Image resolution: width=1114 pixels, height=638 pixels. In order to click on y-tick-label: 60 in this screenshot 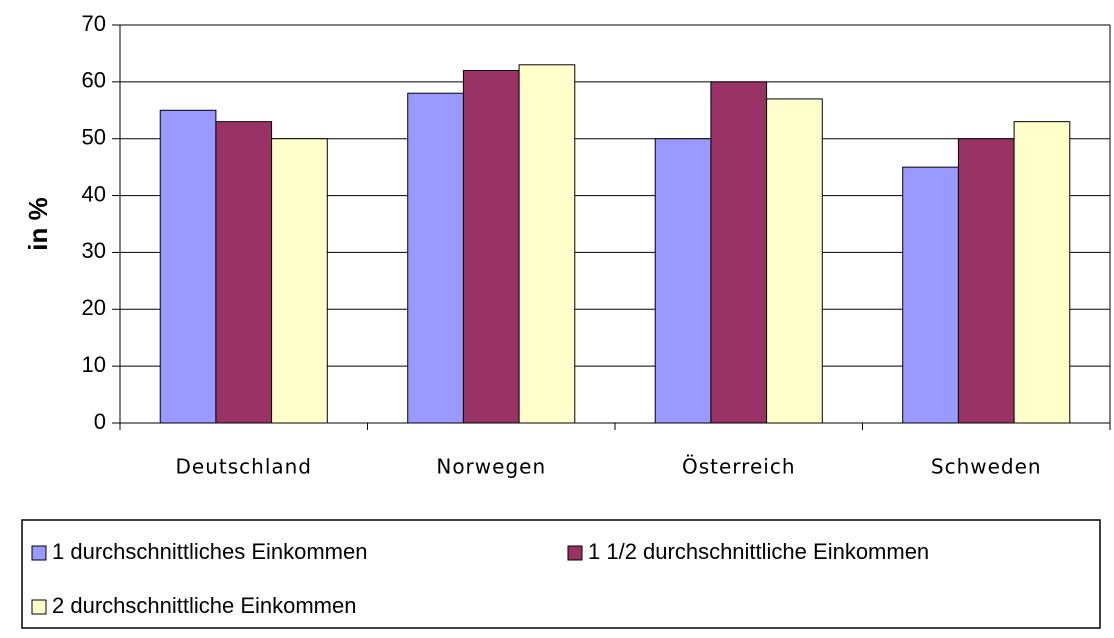, I will do `click(94, 80)`.